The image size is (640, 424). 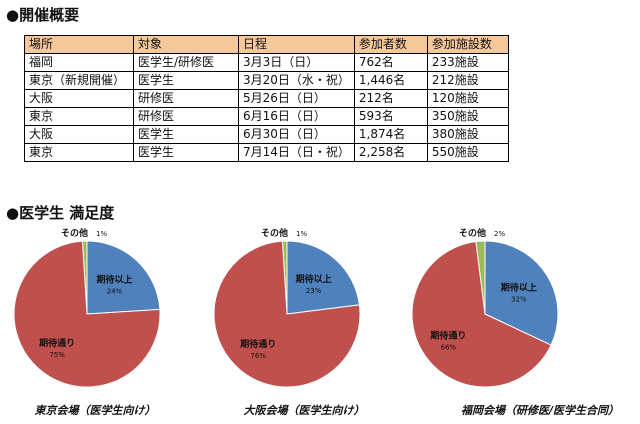 What do you see at coordinates (60, 213) in the screenshot?
I see `satisfaction-heading: ●医学生 満足度` at bounding box center [60, 213].